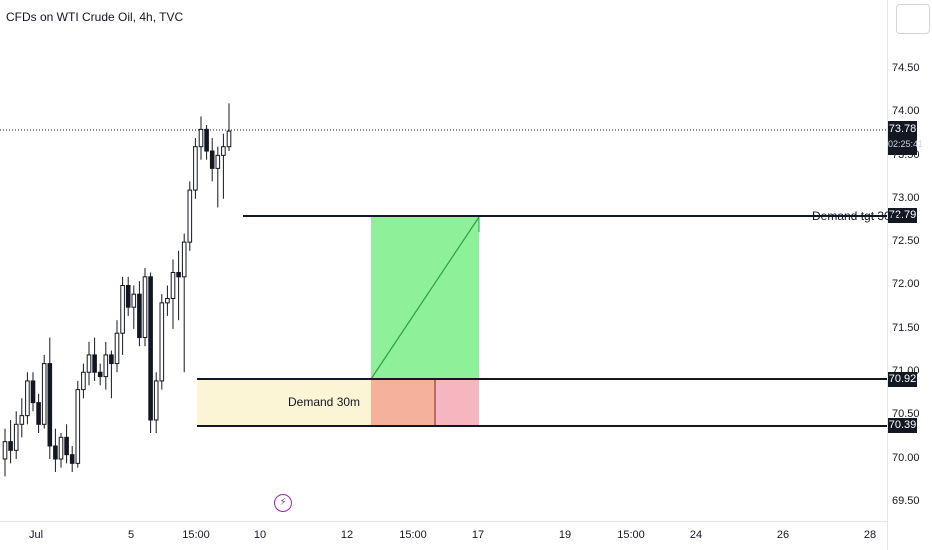 The width and height of the screenshot is (932, 550). What do you see at coordinates (887, 275) in the screenshot?
I see `price-axis-separator` at bounding box center [887, 275].